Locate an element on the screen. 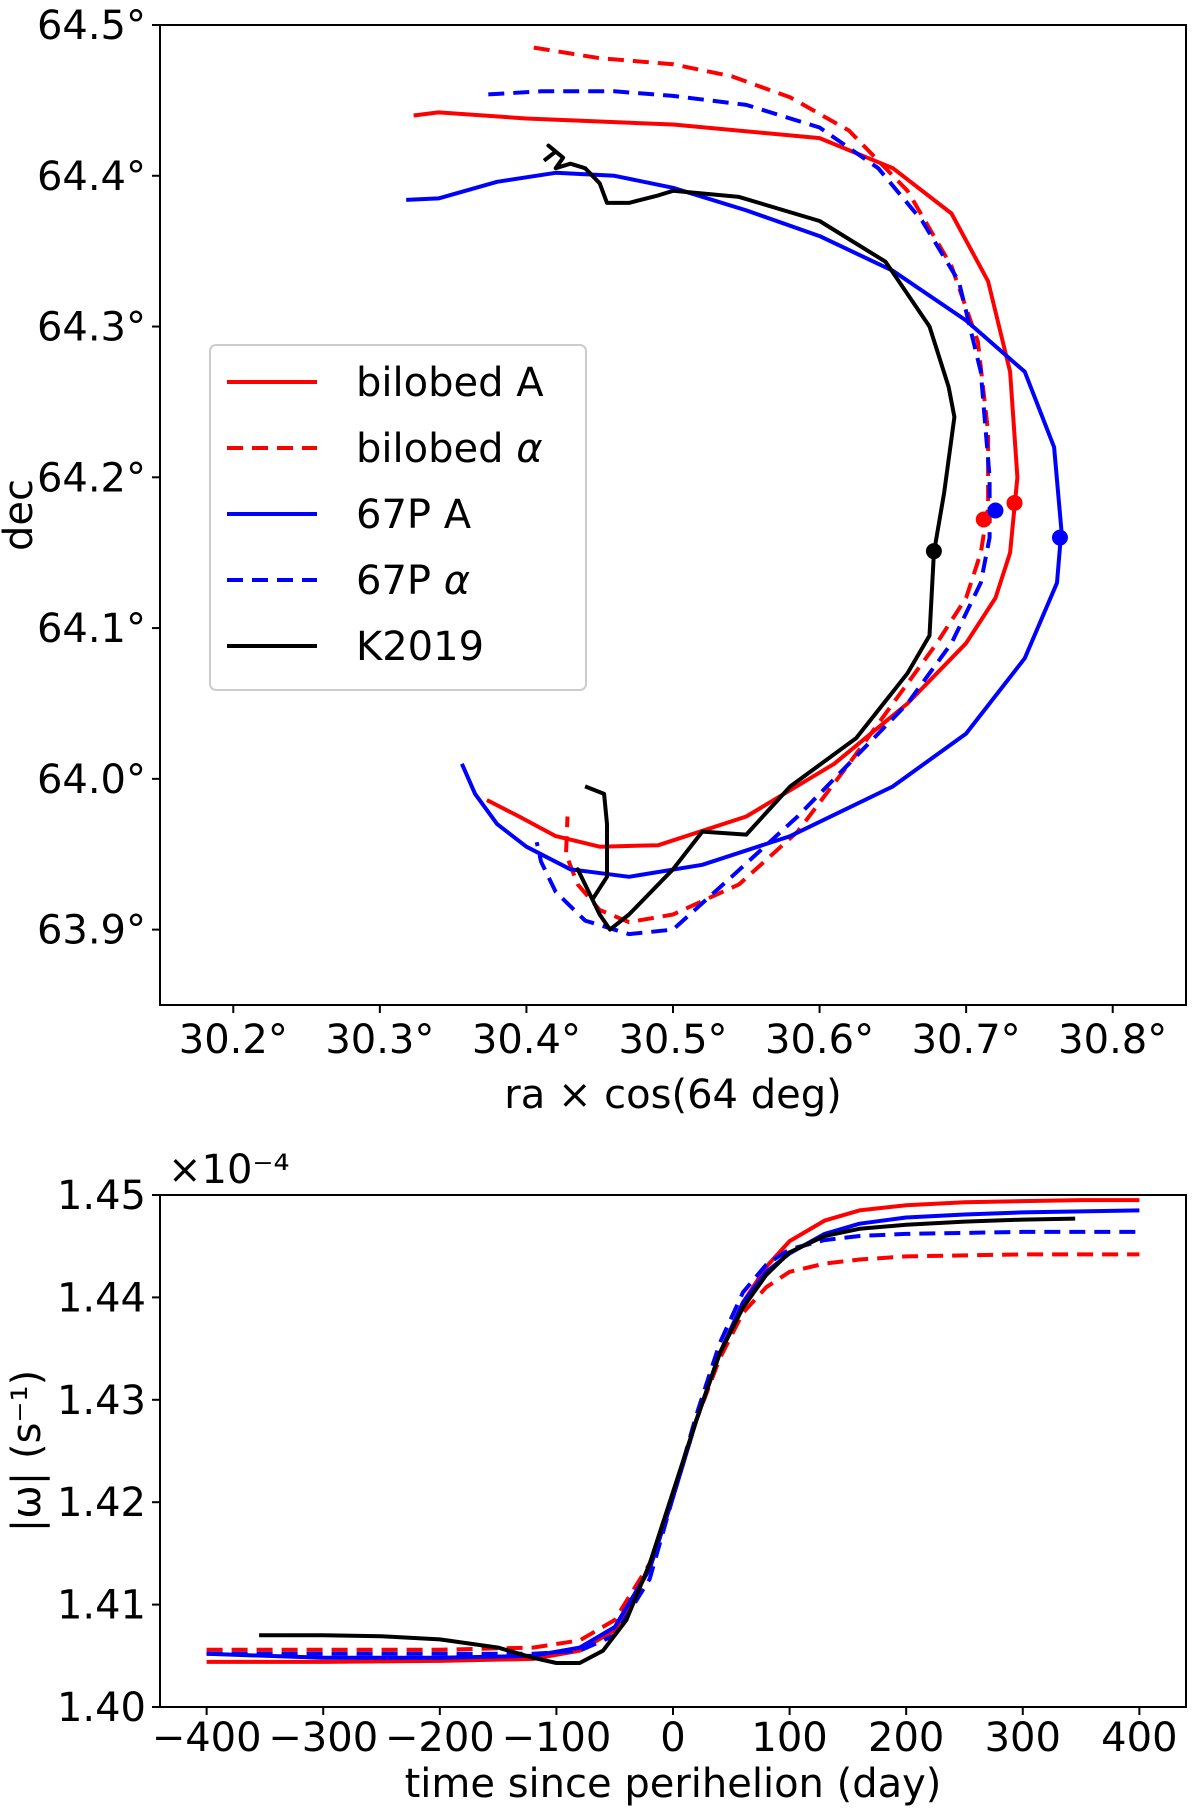 This screenshot has width=1200, height=1813. x-tick-label: 400 is located at coordinates (1139, 1738).